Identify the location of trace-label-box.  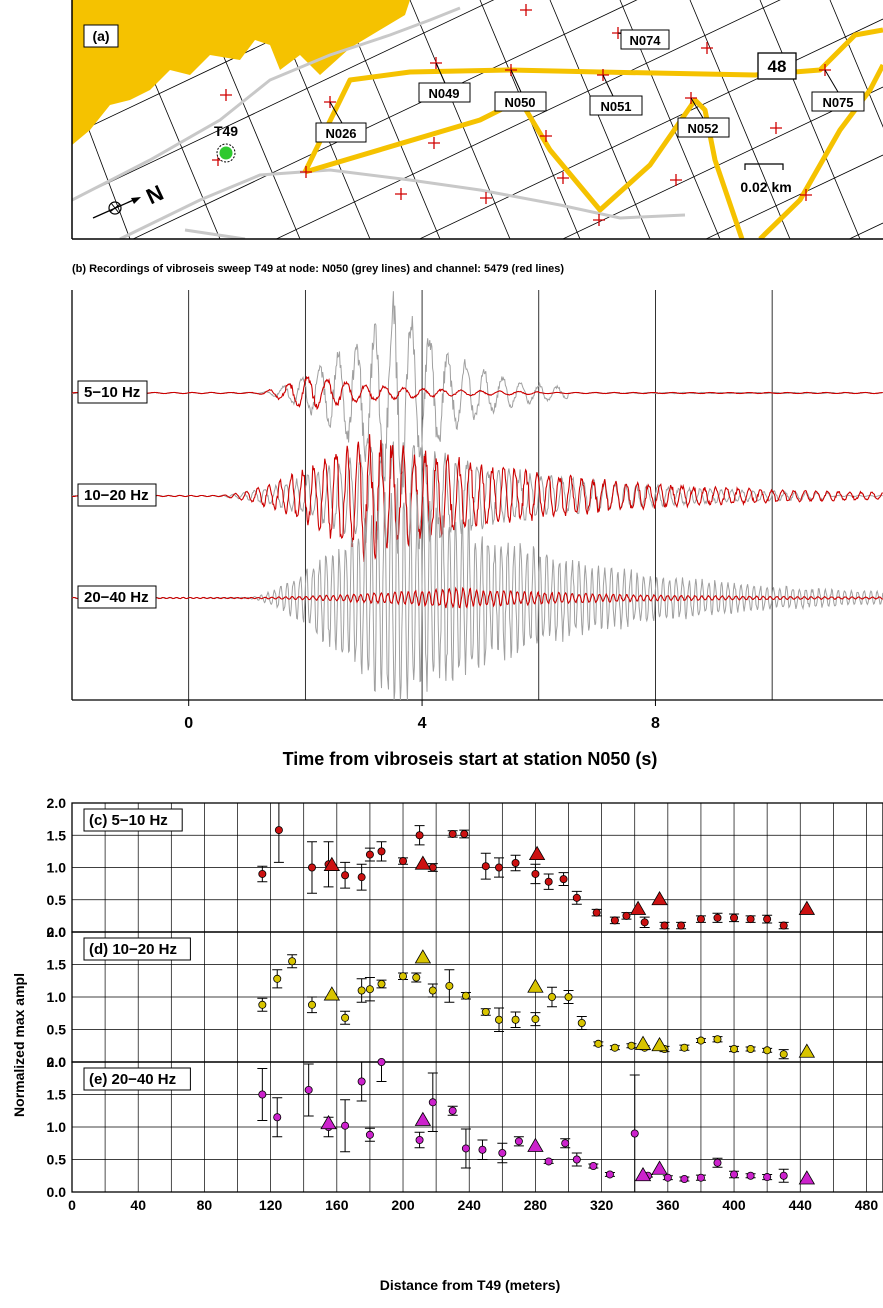
(112, 392).